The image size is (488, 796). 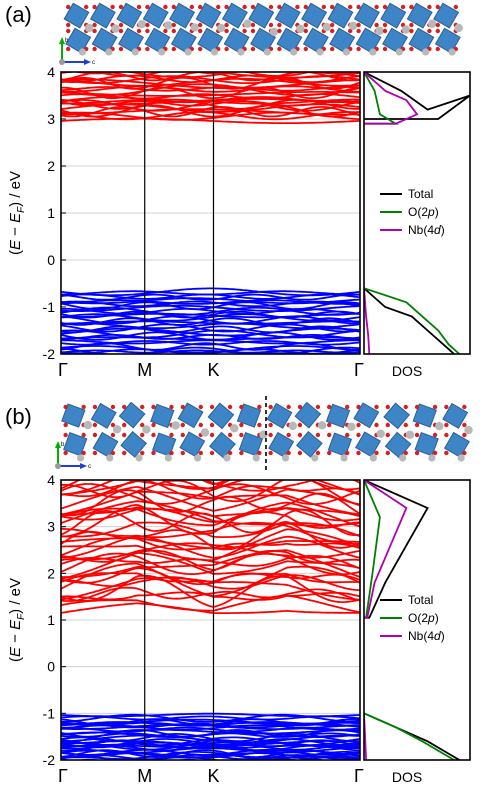 I want to click on dos-curves, so click(x=417, y=213).